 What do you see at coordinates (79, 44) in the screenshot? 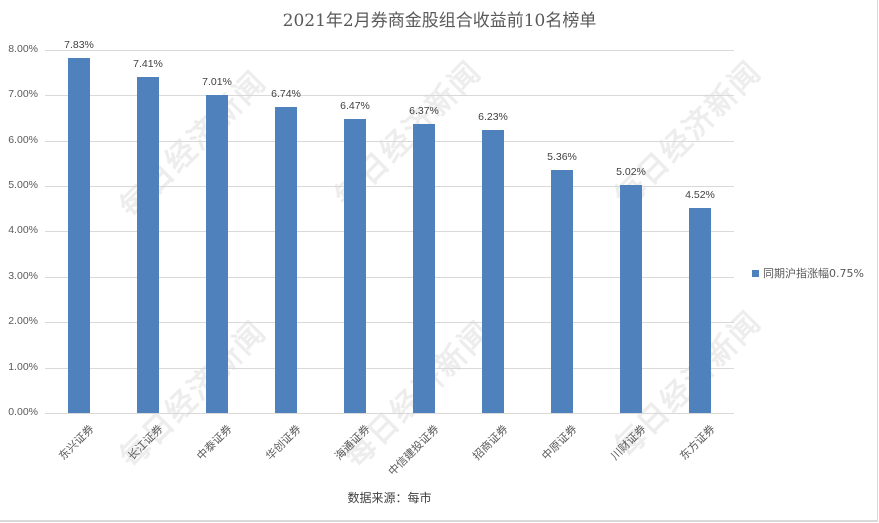
I see `data-label: 7.83%` at bounding box center [79, 44].